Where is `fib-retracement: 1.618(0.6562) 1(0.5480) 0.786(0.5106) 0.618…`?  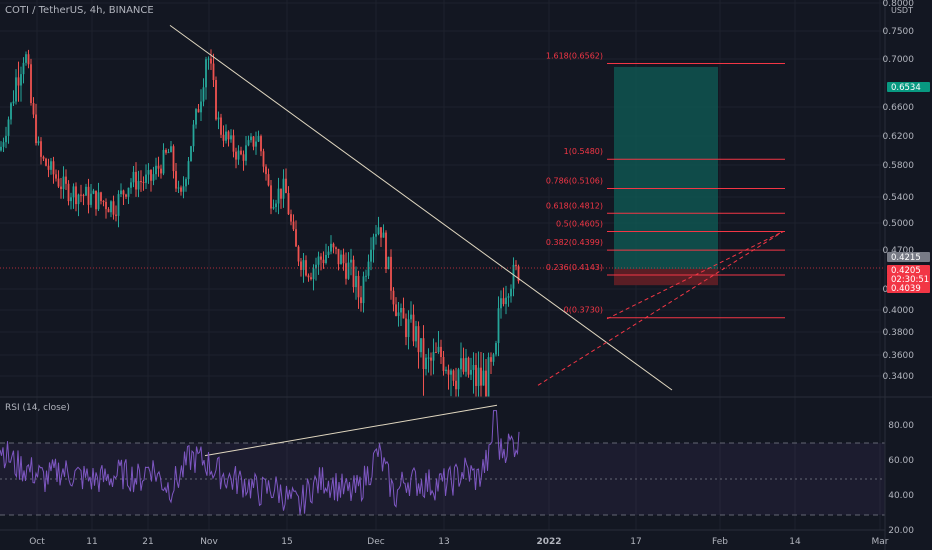 fib-retracement: 1.618(0.6562) 1(0.5480) 0.786(0.5106) 0.618… is located at coordinates (665, 185).